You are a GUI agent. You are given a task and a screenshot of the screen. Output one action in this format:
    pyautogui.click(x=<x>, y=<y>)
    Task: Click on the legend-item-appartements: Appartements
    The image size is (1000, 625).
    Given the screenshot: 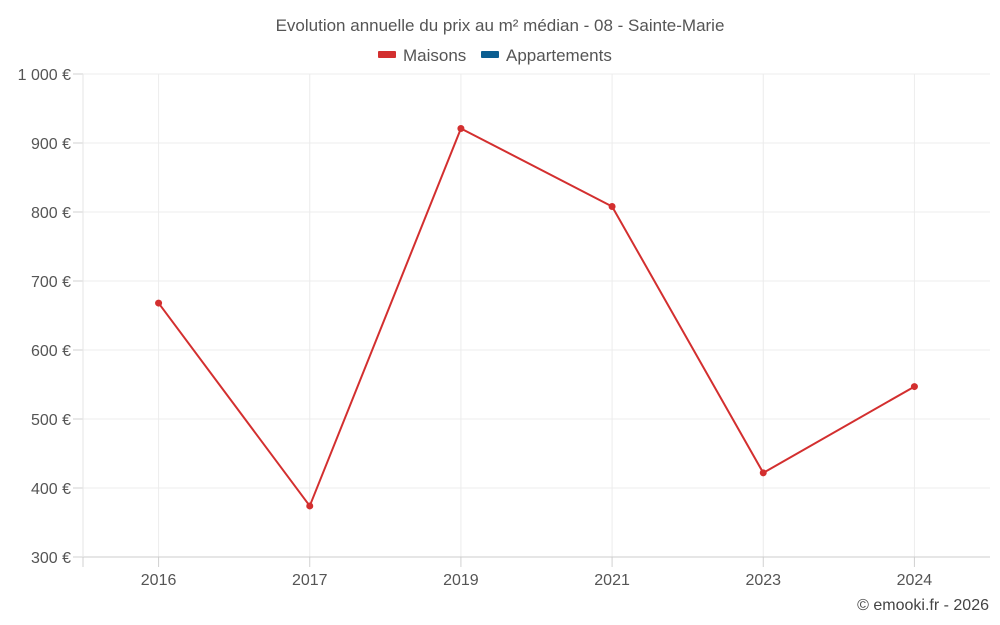 What is the action you would take?
    pyautogui.click(x=546, y=55)
    